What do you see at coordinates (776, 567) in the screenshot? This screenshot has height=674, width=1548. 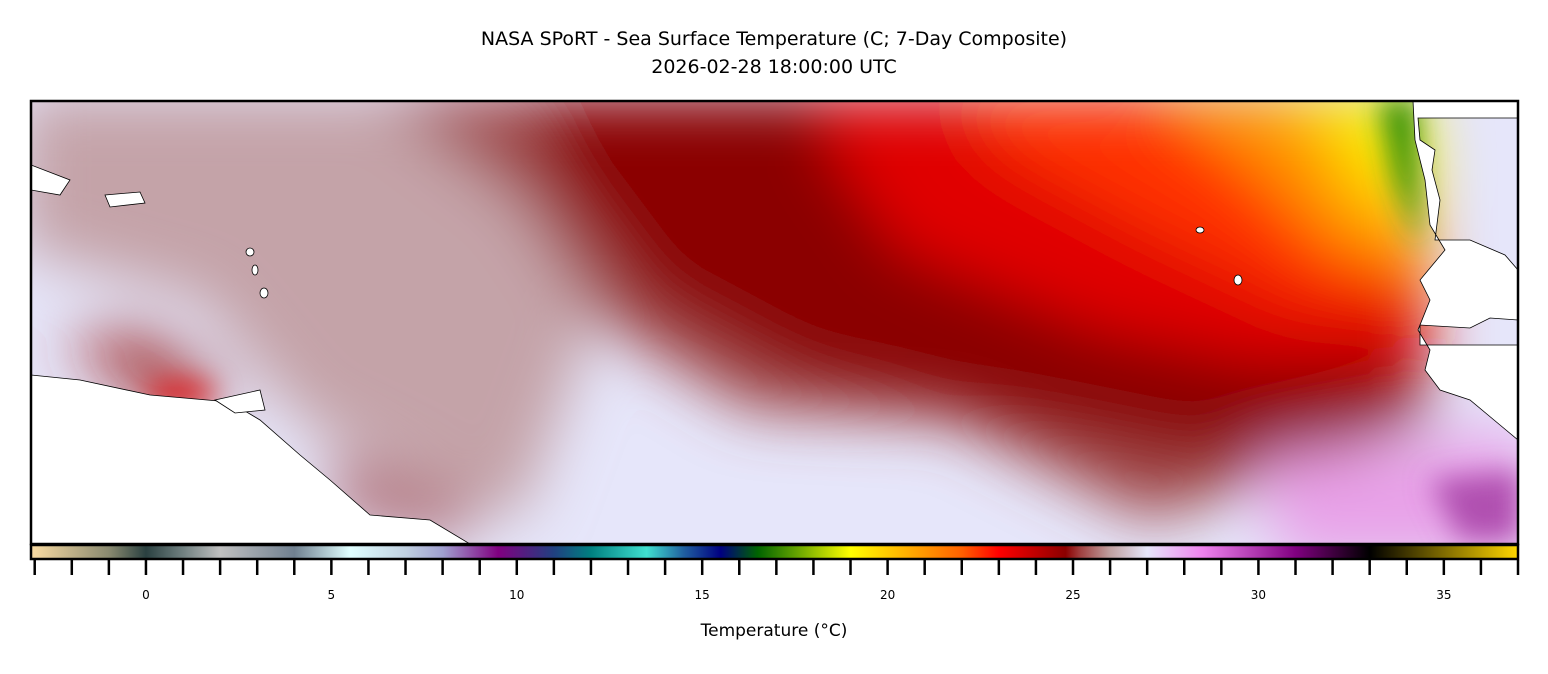 I see `colorbar-ticks` at bounding box center [776, 567].